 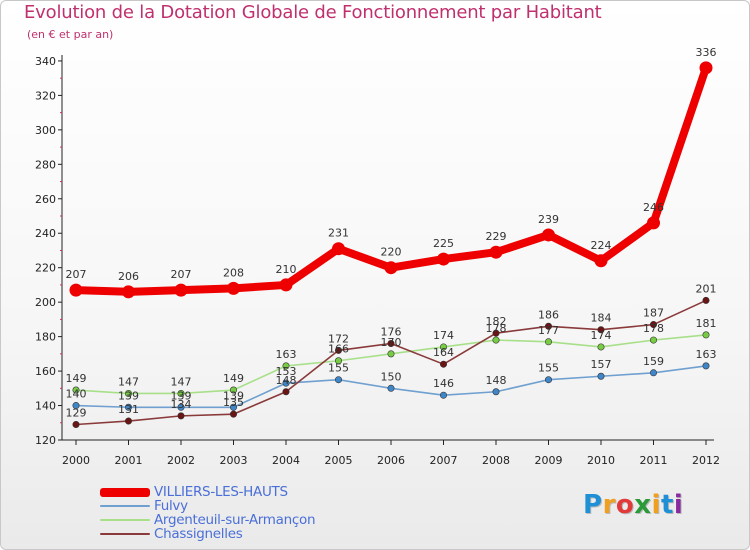 I want to click on logo-letter: r, so click(x=609, y=505).